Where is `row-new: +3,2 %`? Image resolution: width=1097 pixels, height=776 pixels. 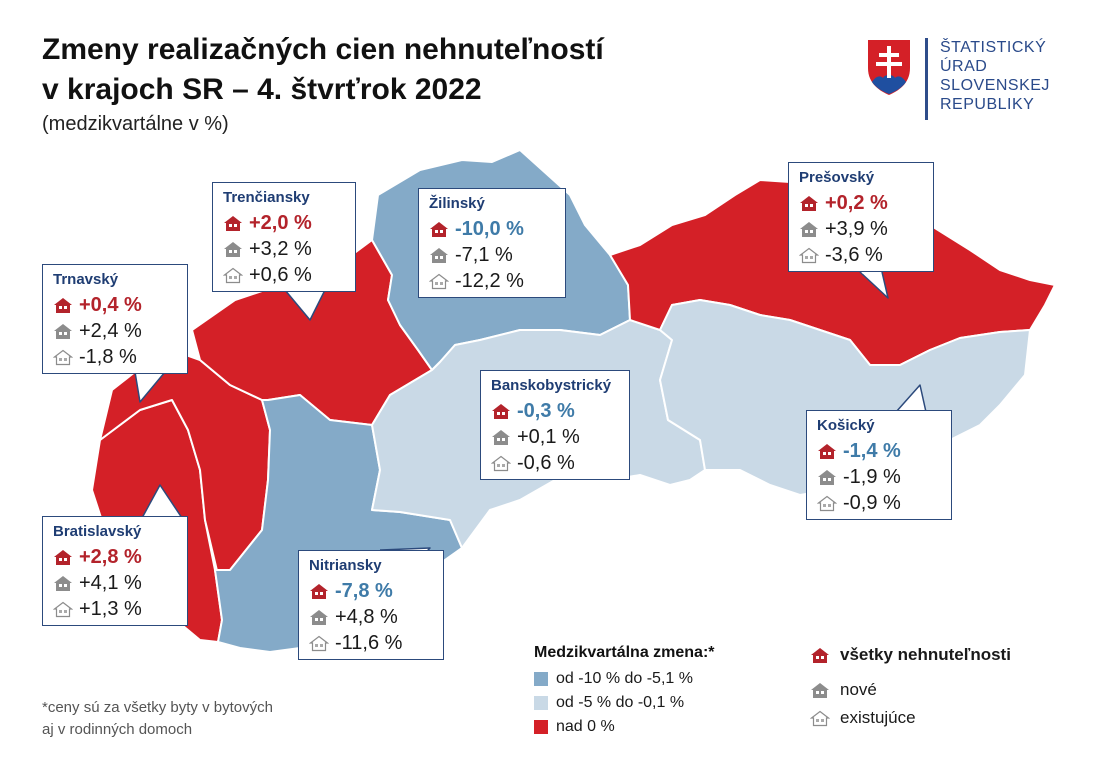
row-new: +3,2 % is located at coordinates (284, 249).